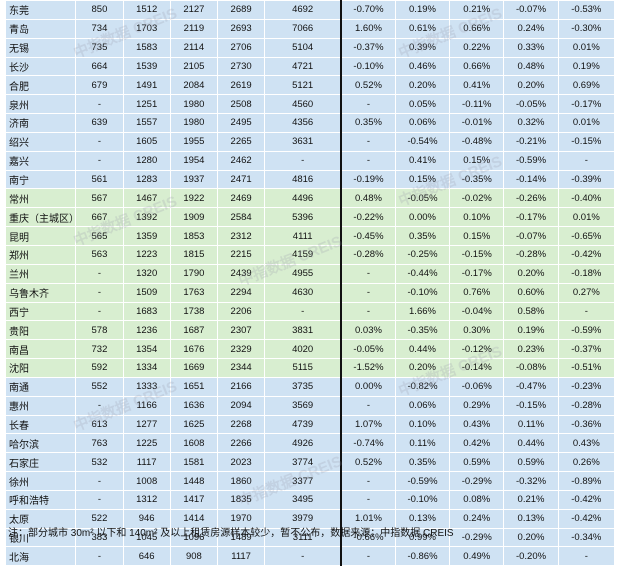 The width and height of the screenshot is (633, 566). Describe the element at coordinates (40, 499) in the screenshot. I see `city-name: 呼和浩特` at that location.